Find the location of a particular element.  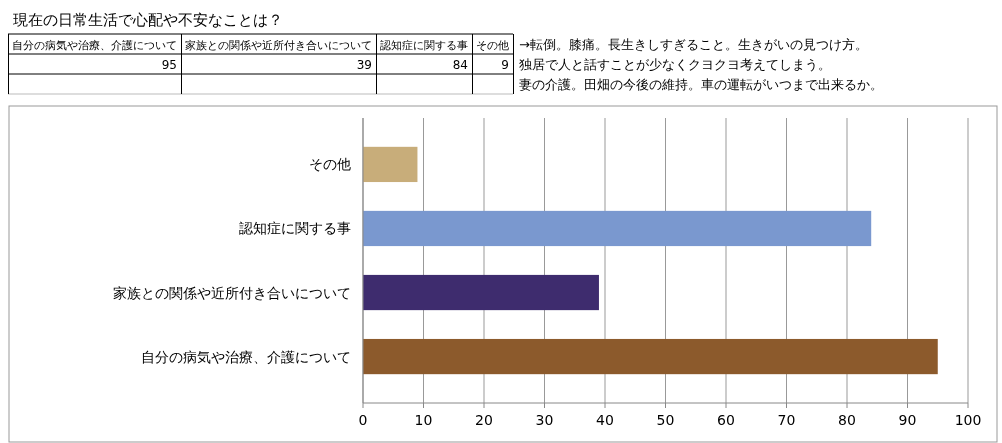

x-tick-label: 40 is located at coordinates (605, 420).